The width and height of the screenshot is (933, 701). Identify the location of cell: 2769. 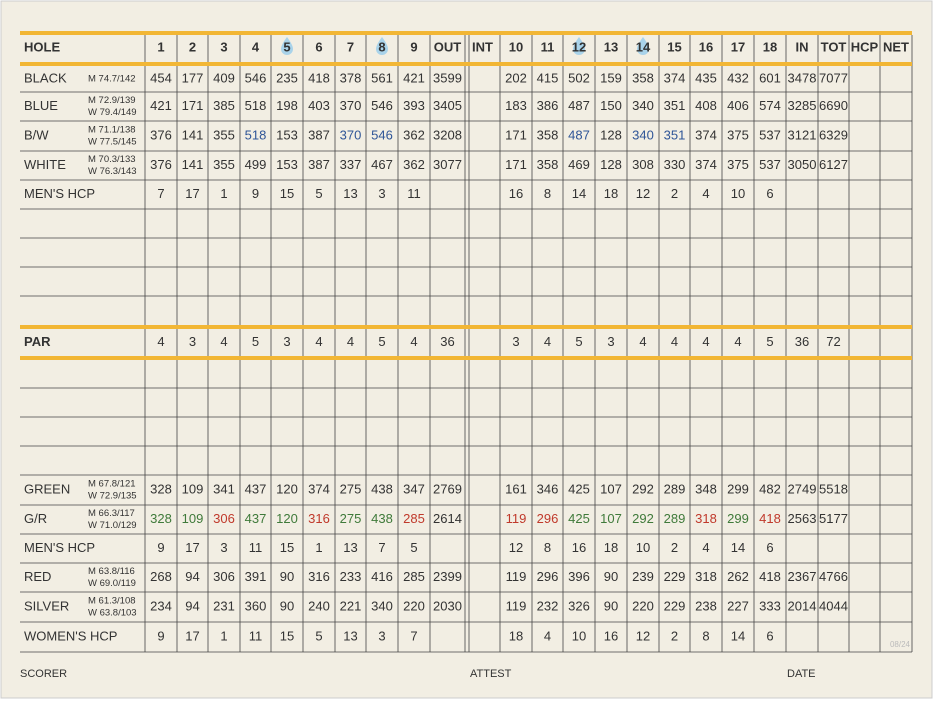
(447, 488).